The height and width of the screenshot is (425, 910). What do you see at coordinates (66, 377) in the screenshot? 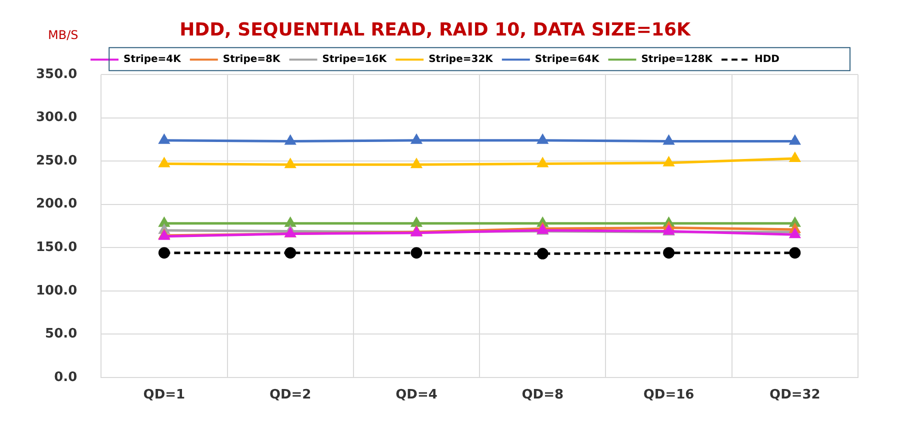
I see `y-tick-label: 0.0` at bounding box center [66, 377].